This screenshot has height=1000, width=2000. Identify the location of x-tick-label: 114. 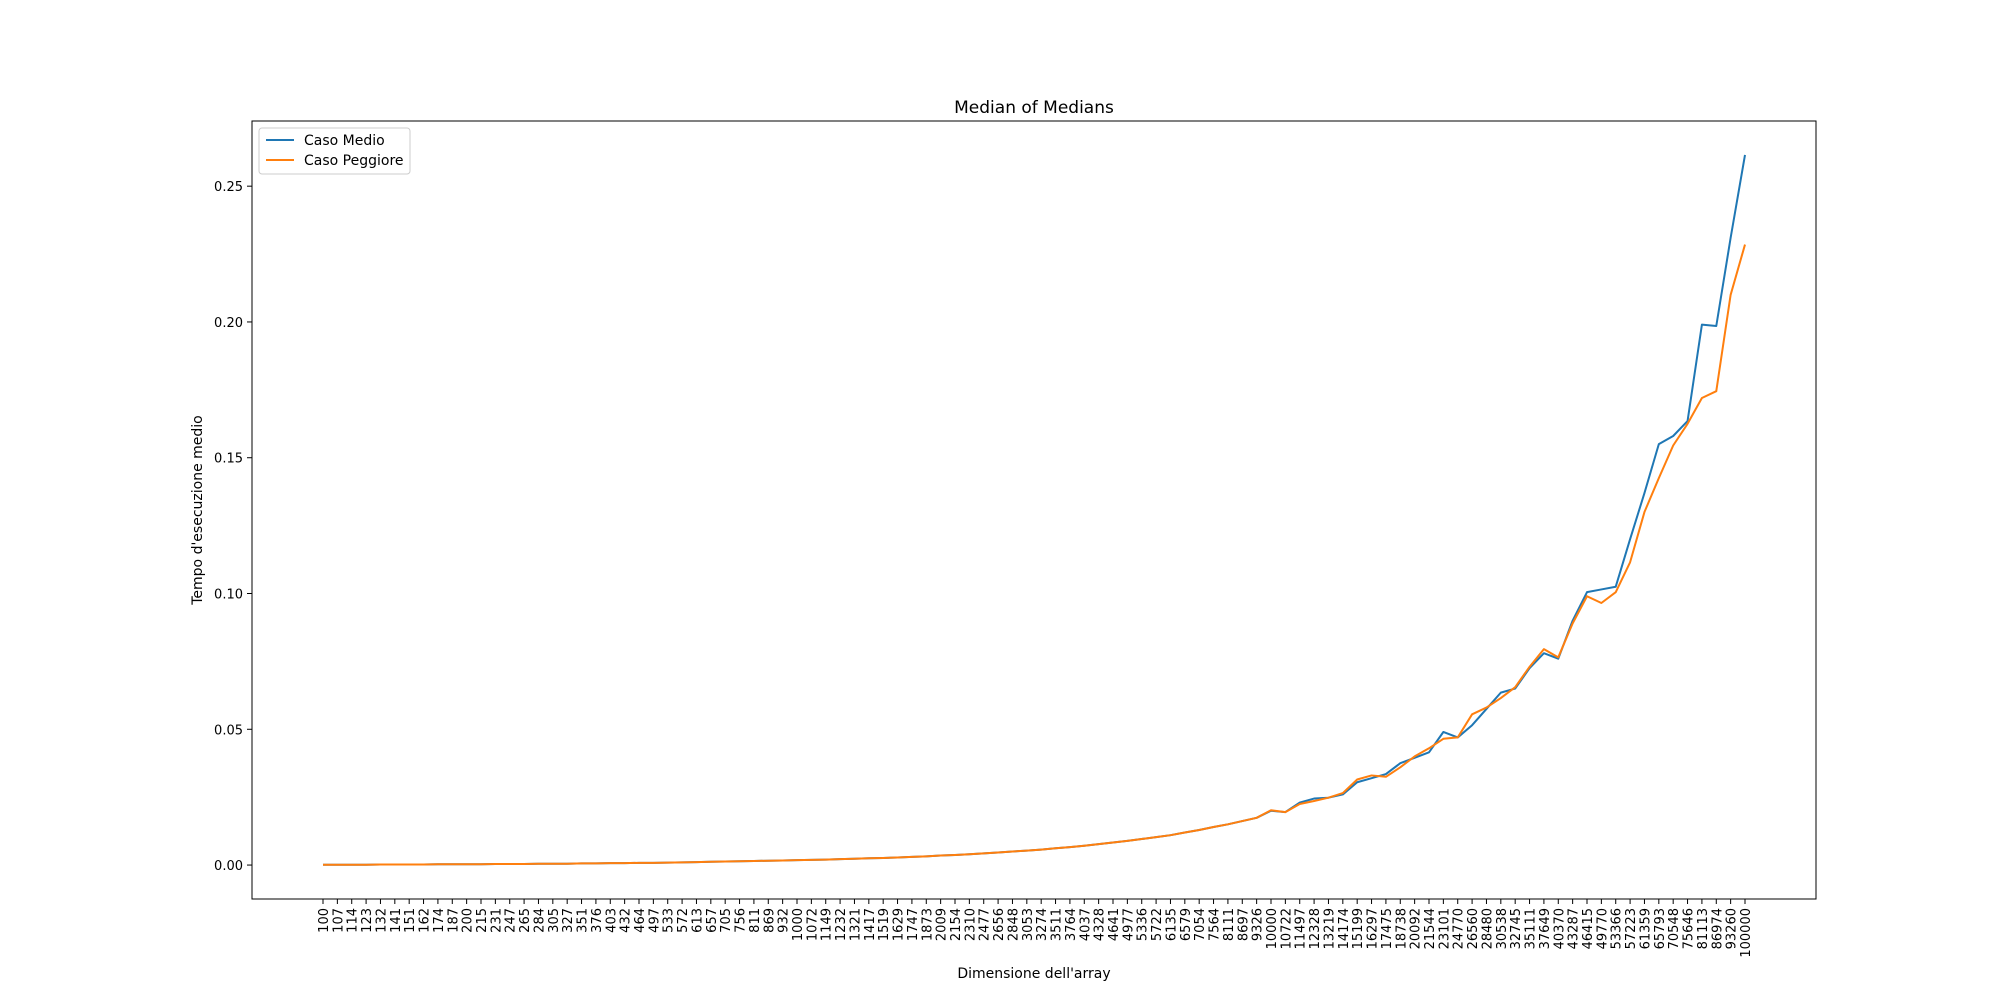
(353, 920).